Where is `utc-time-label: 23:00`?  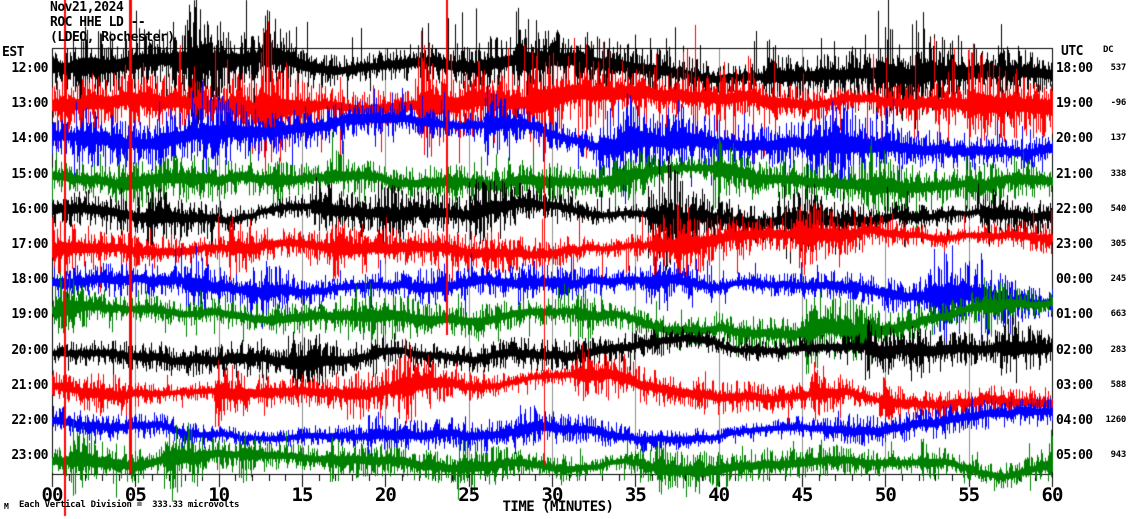 utc-time-label: 23:00 is located at coordinates (1074, 244).